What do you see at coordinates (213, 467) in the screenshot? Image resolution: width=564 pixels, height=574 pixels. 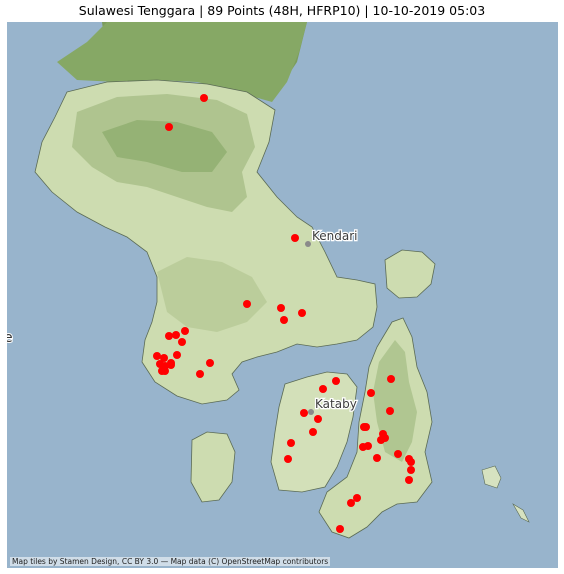 I see `land-island-kabaena` at bounding box center [213, 467].